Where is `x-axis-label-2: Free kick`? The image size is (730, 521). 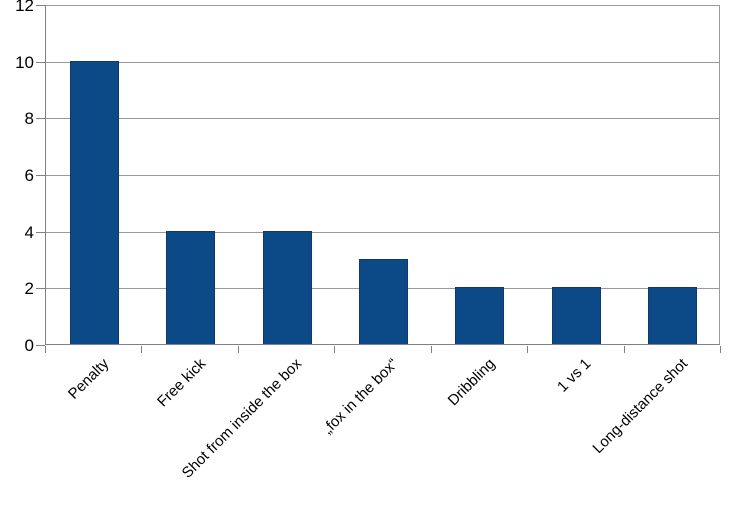 x-axis-label-2: Free kick is located at coordinates (181, 383).